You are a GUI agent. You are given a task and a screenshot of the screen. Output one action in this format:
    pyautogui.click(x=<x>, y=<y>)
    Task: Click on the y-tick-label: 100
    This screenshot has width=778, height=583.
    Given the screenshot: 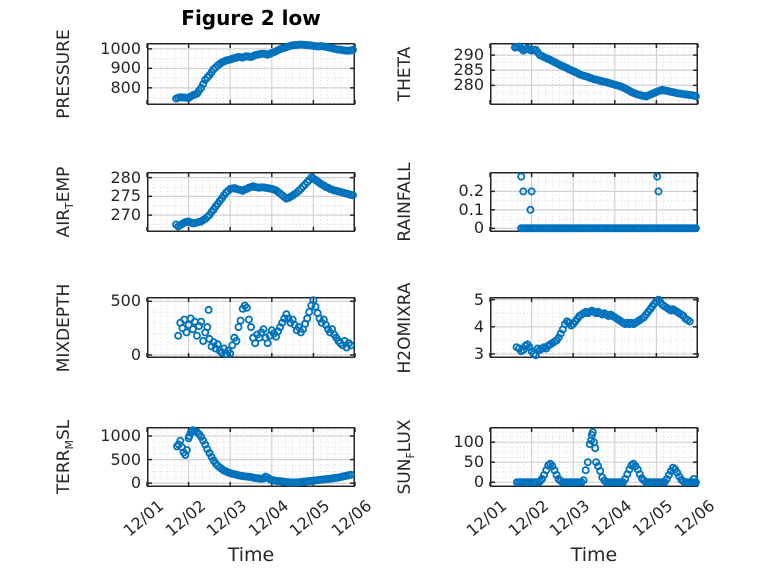 What is the action you would take?
    pyautogui.click(x=468, y=442)
    